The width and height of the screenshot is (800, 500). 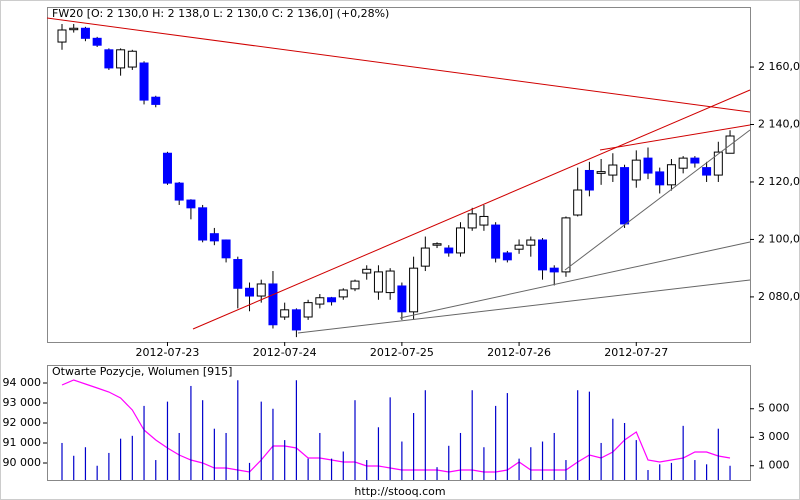 What do you see at coordinates (779, 296) in the screenshot?
I see `y-tick-label: 2 080,0` at bounding box center [779, 296].